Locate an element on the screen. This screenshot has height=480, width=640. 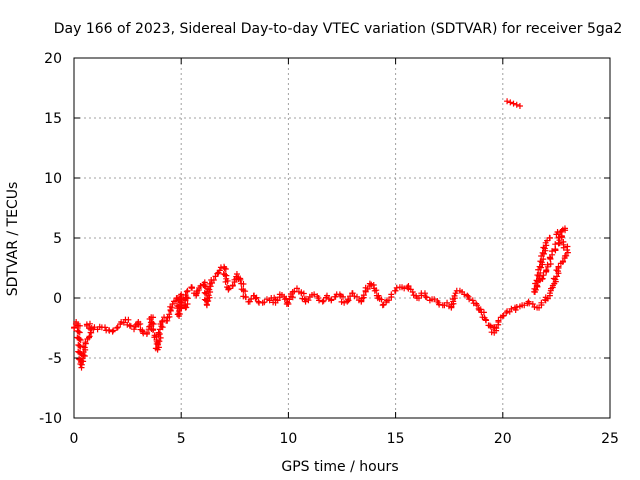
series-isolated-cluster is located at coordinates (513, 103).